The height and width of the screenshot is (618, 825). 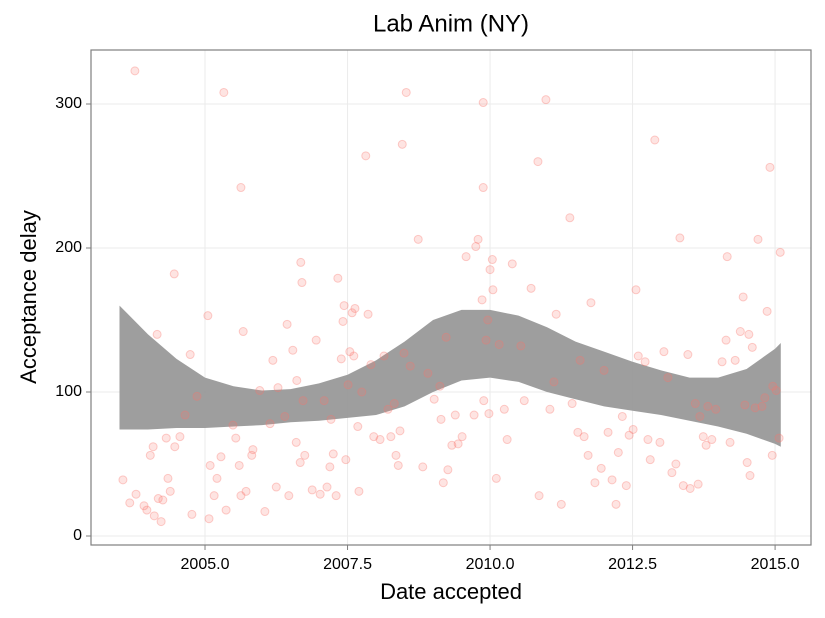 What do you see at coordinates (68, 391) in the screenshot?
I see `y-tick-label: 100` at bounding box center [68, 391].